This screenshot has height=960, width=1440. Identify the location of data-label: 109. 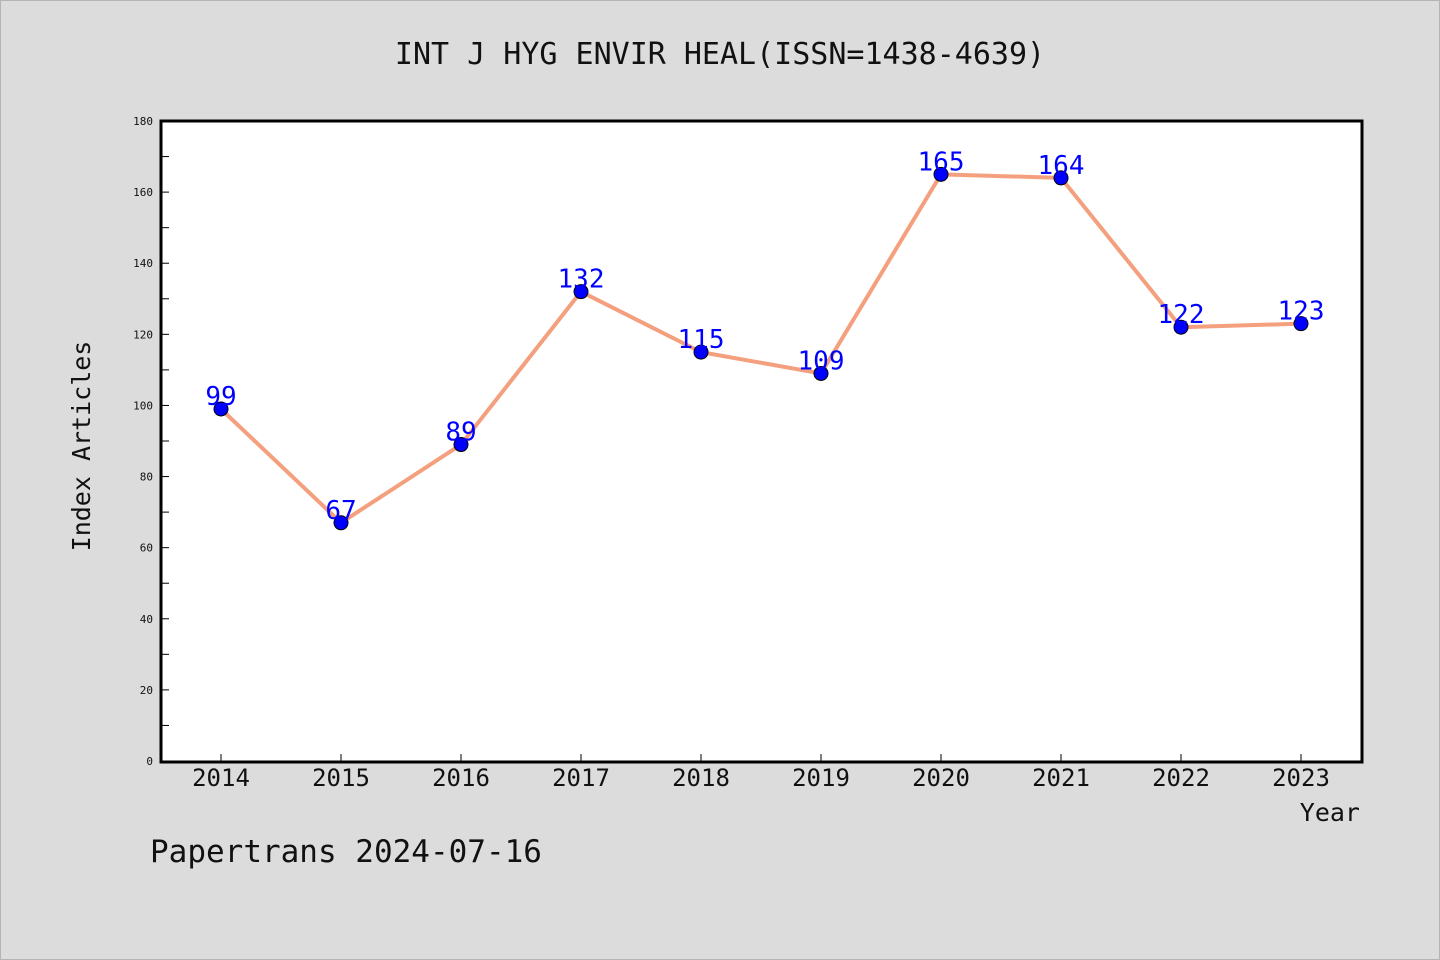
(821, 361).